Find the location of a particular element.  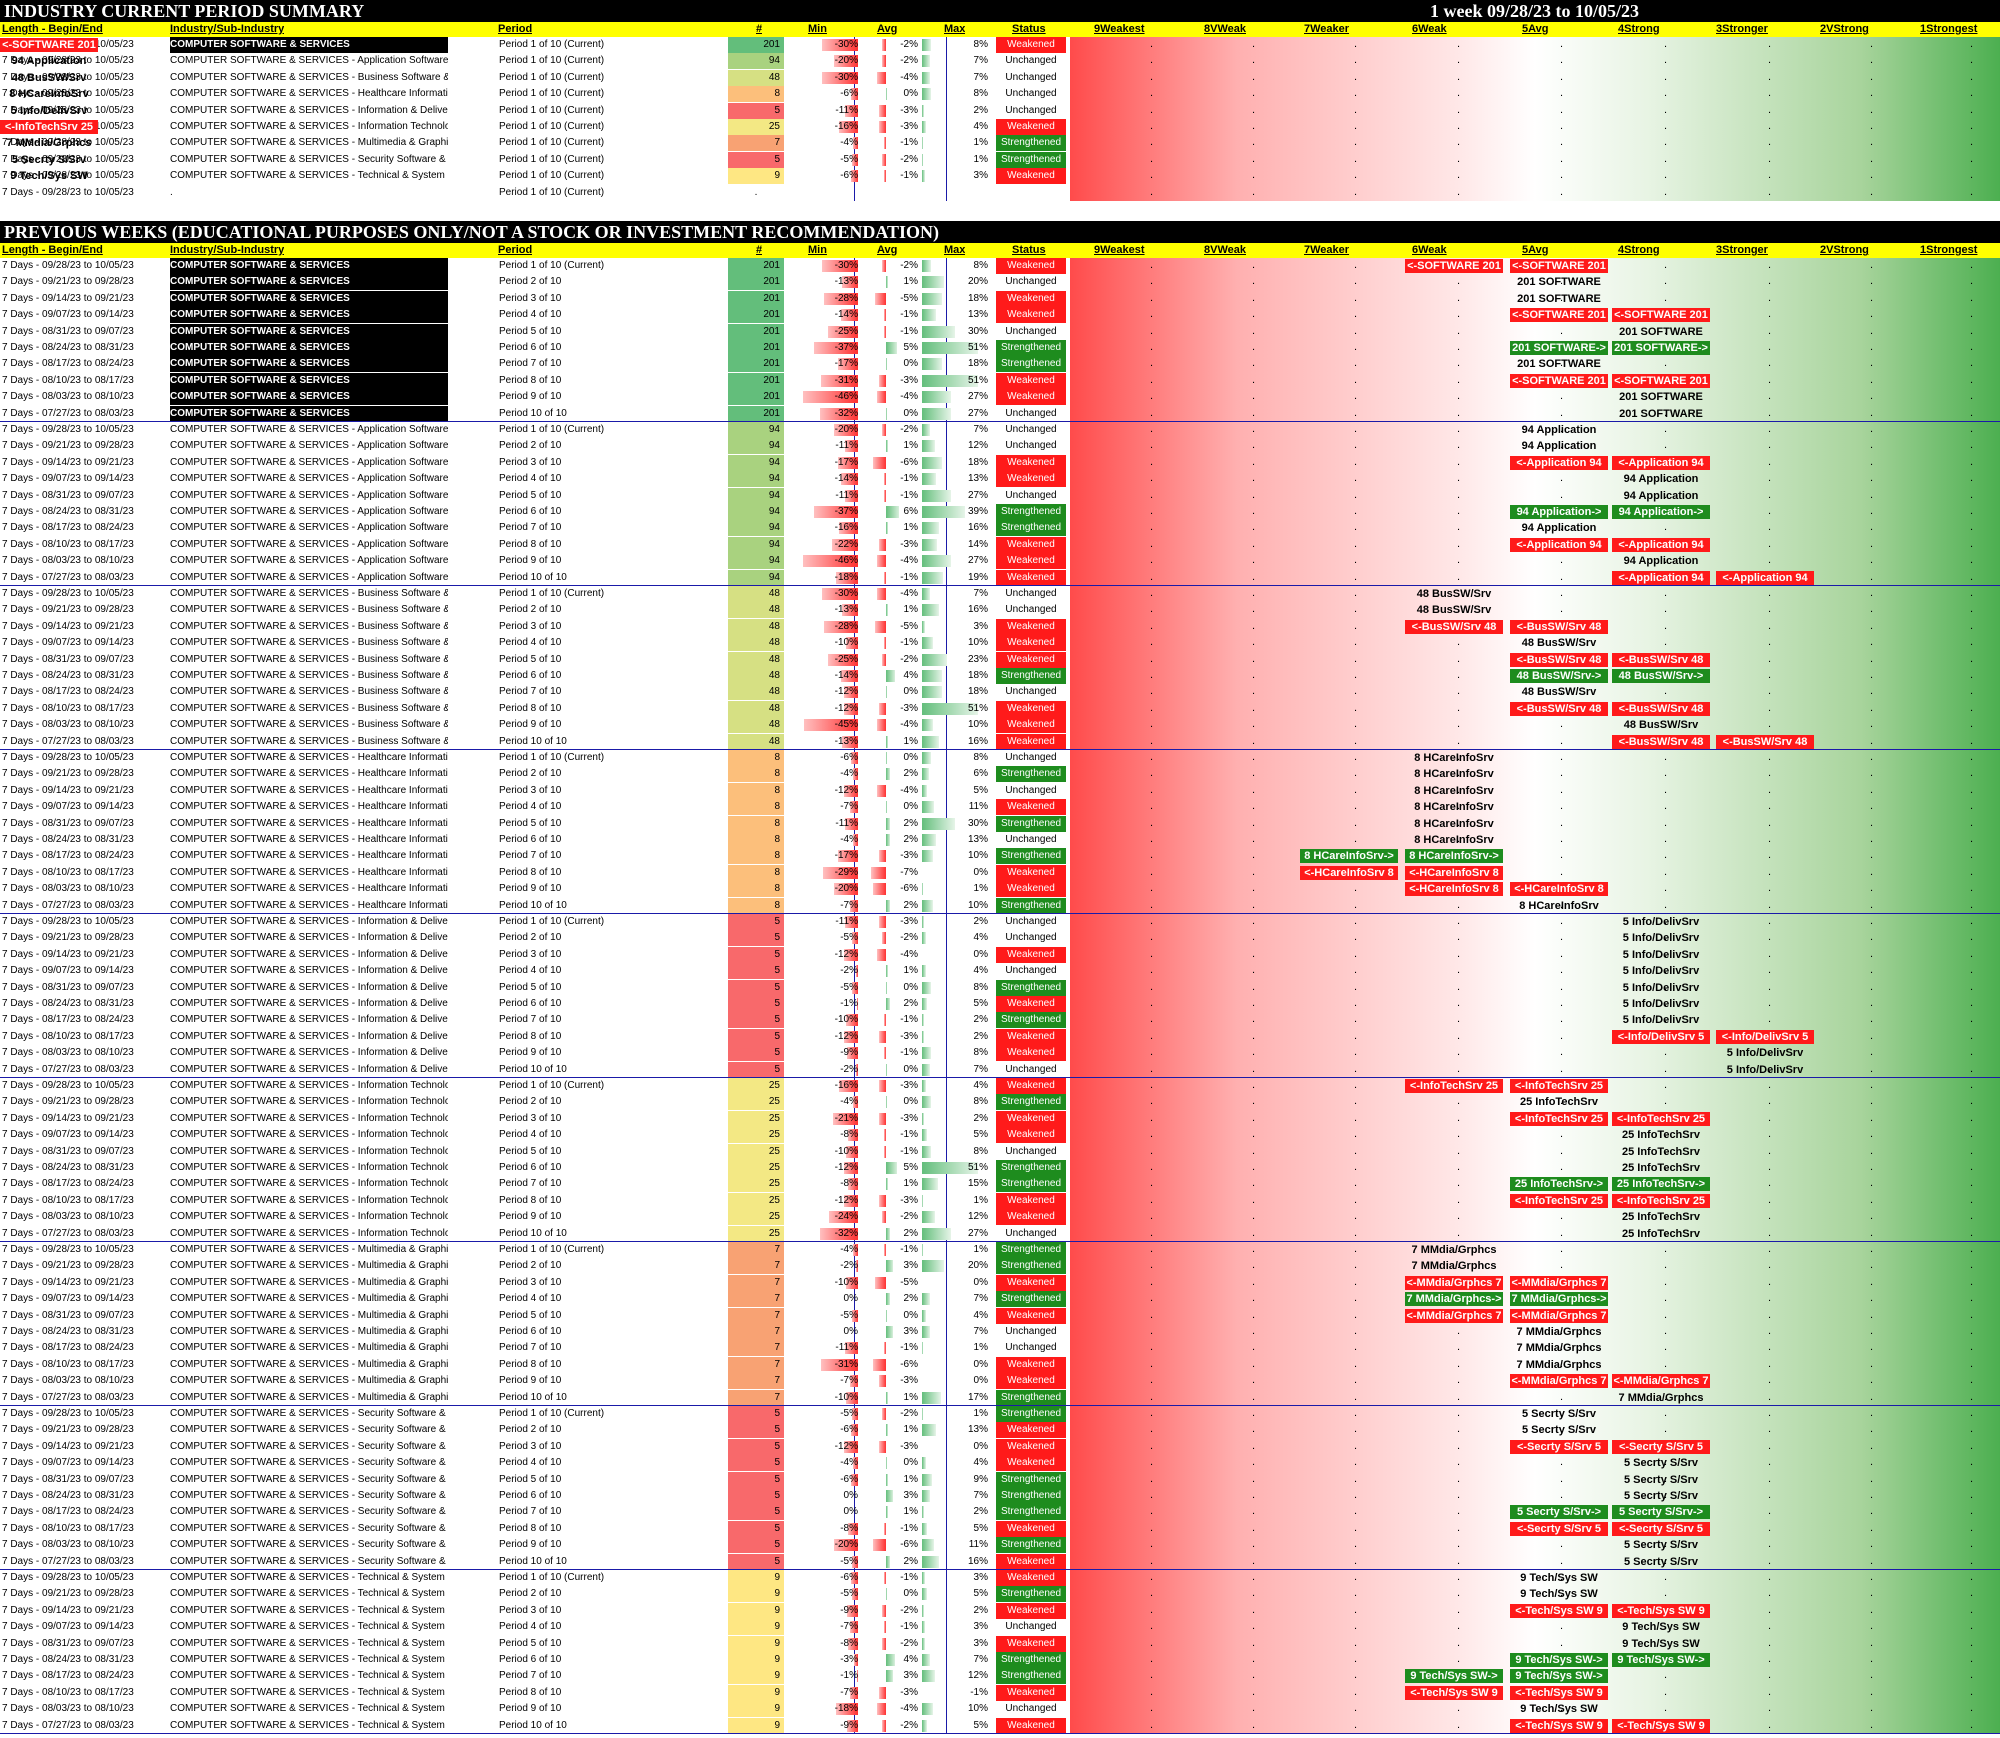

period-cell: Period 10 of 10 is located at coordinates (533, 741).